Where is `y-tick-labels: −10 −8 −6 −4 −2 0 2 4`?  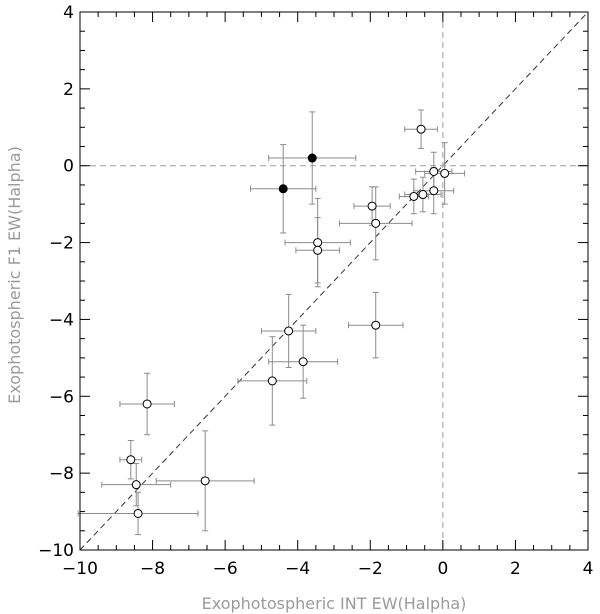 y-tick-labels: −10 −8 −6 −4 −2 0 2 4 is located at coordinates (56, 282).